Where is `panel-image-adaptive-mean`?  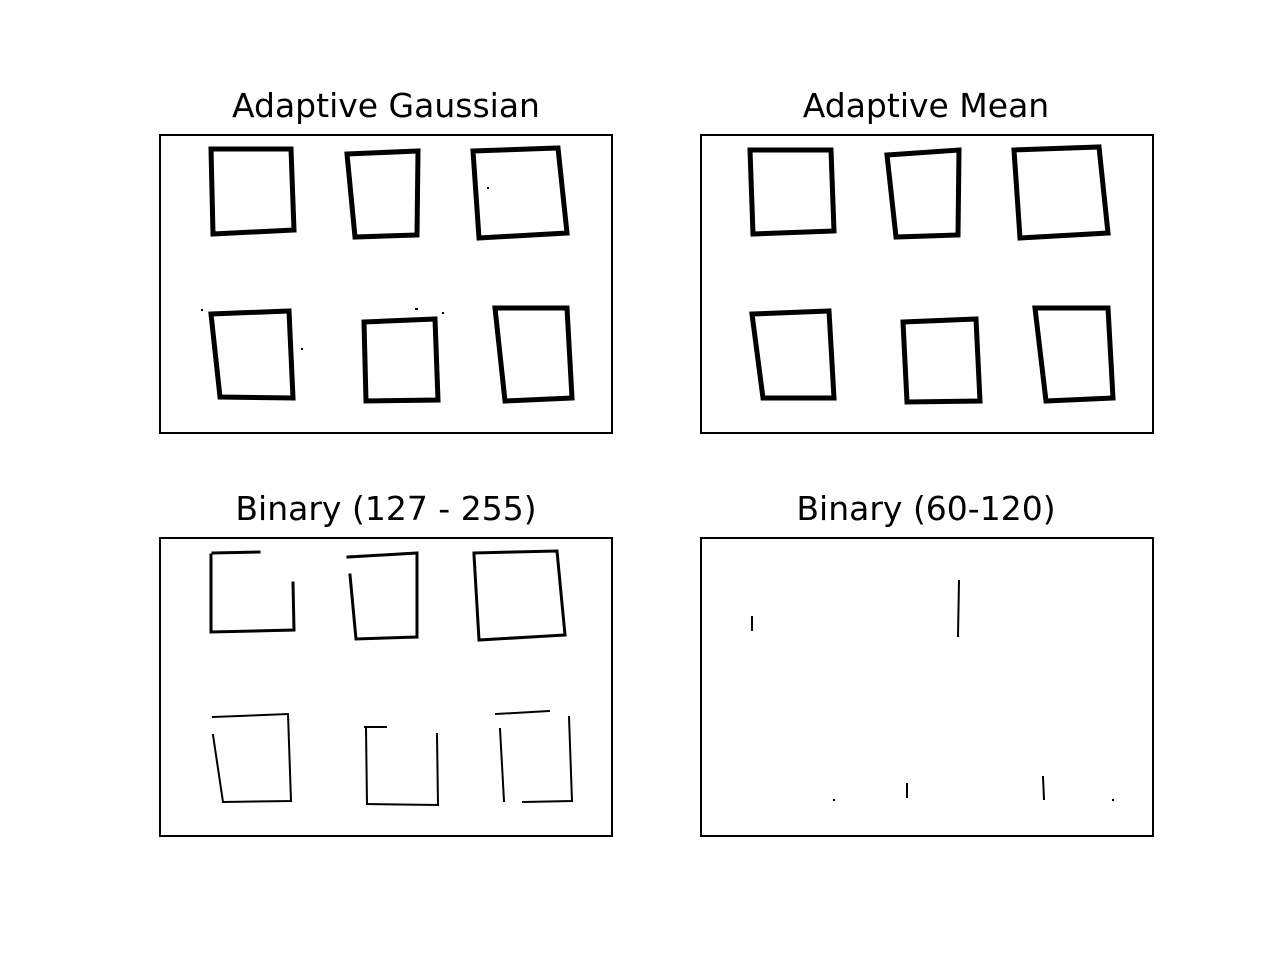
panel-image-adaptive-mean is located at coordinates (927, 284).